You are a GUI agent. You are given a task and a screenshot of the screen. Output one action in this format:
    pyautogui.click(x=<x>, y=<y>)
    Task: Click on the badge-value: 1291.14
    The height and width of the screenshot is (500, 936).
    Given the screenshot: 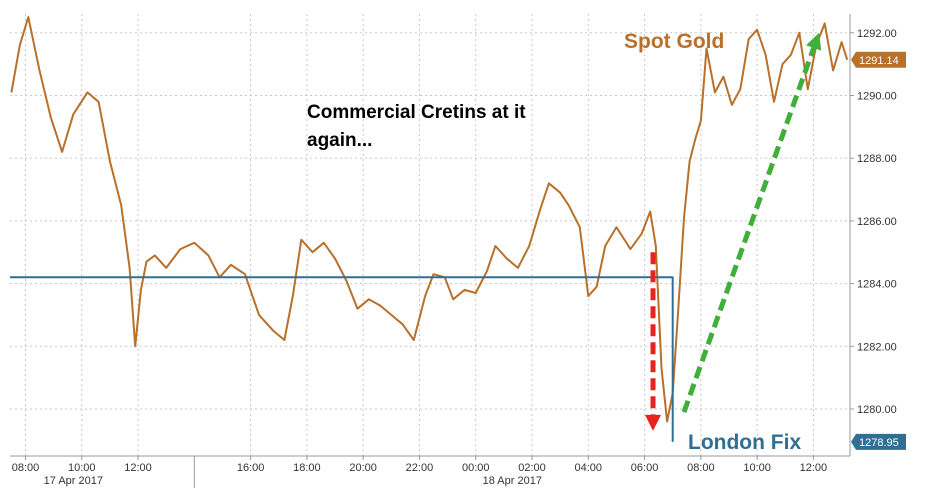 What is the action you would take?
    pyautogui.click(x=879, y=61)
    